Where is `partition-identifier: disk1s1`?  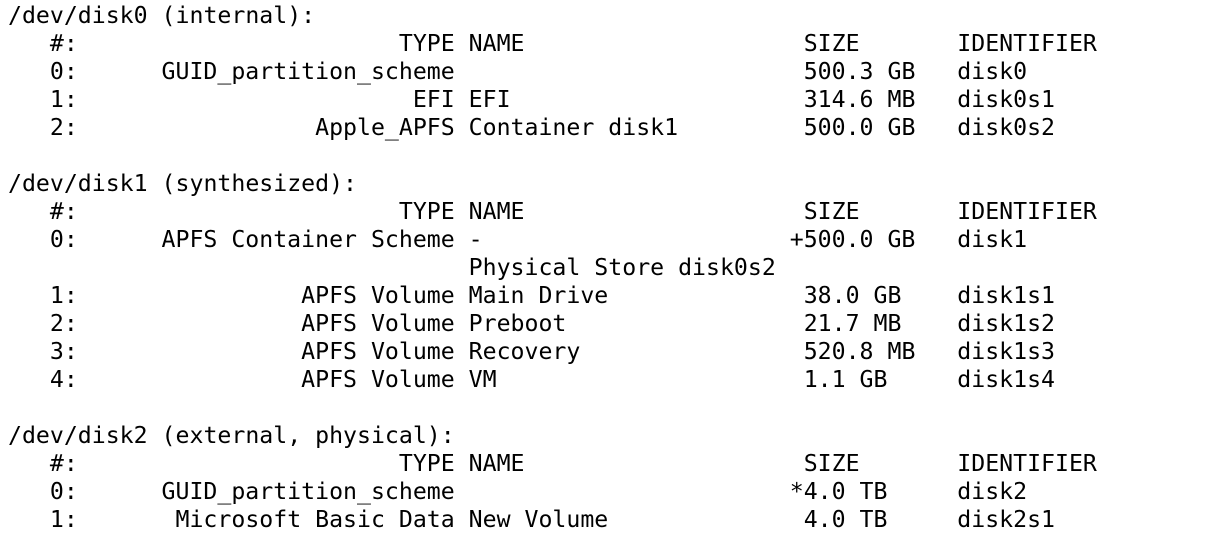 partition-identifier: disk1s1 is located at coordinates (1006, 295).